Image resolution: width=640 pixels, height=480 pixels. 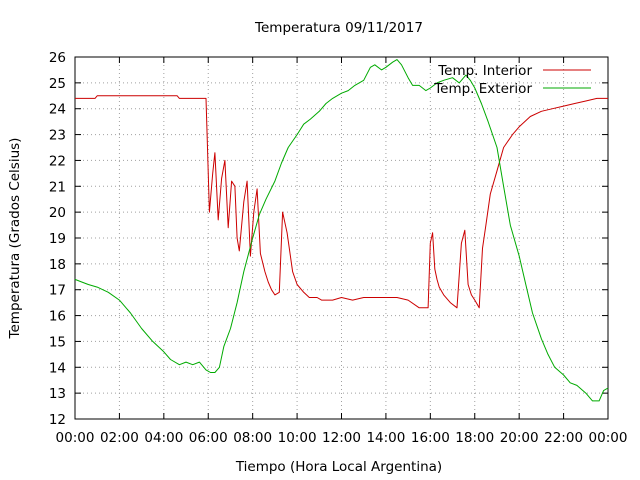 What do you see at coordinates (119, 438) in the screenshot?
I see `x-tick-label: 02:00` at bounding box center [119, 438].